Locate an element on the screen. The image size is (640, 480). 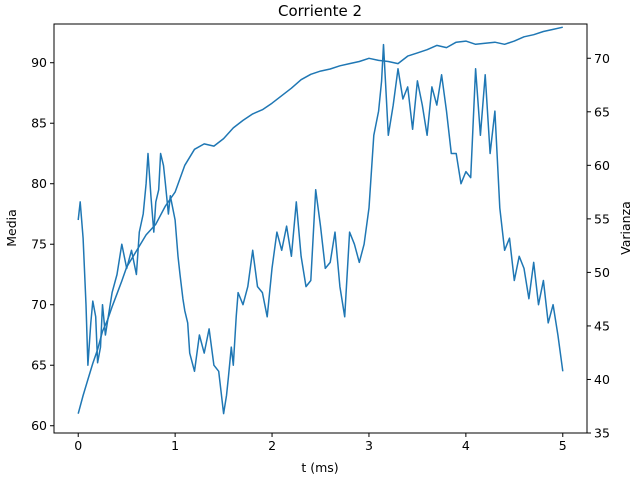
y-right-tick-label: 70 is located at coordinates (602, 58).